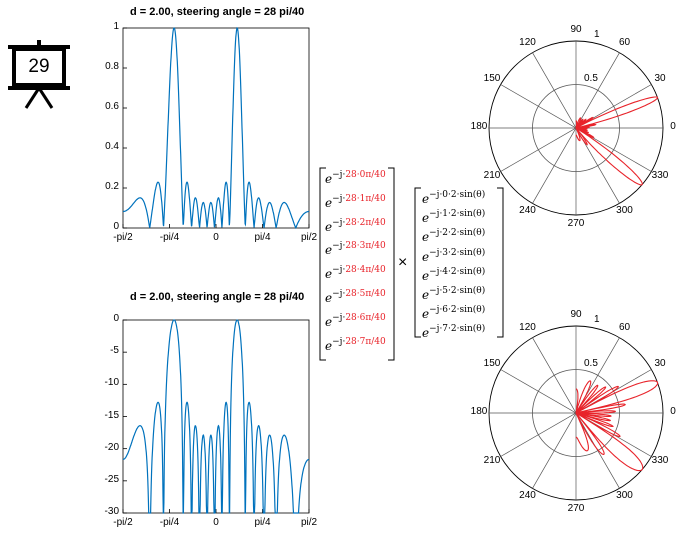  I want to click on y-tick-label: -5, so click(114, 351).